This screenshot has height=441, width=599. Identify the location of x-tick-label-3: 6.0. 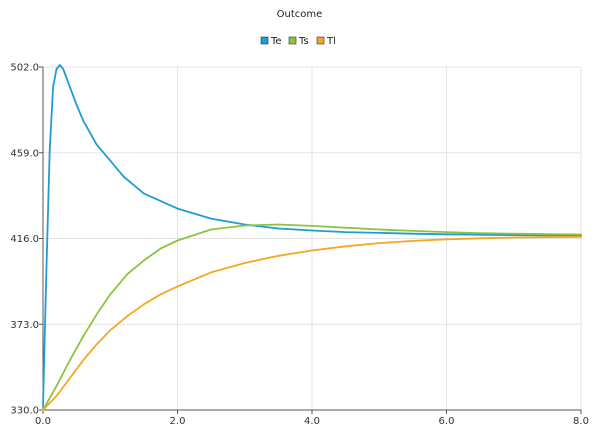
(447, 421).